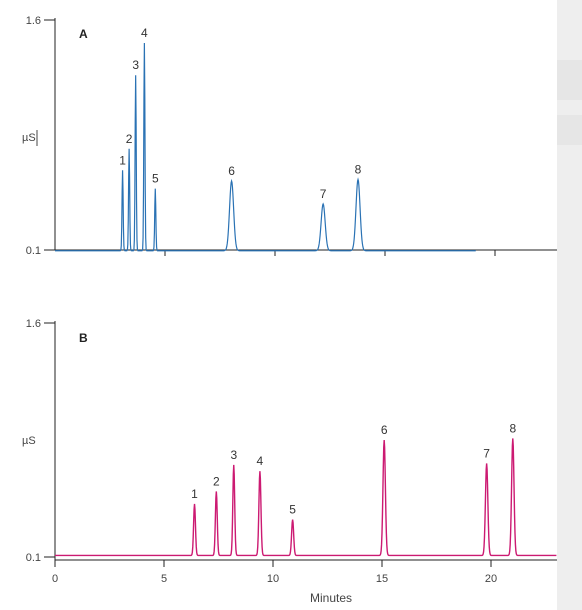 Image resolution: width=582 pixels, height=610 pixels. What do you see at coordinates (382, 579) in the screenshot?
I see `panel-b-xtick-label: 15` at bounding box center [382, 579].